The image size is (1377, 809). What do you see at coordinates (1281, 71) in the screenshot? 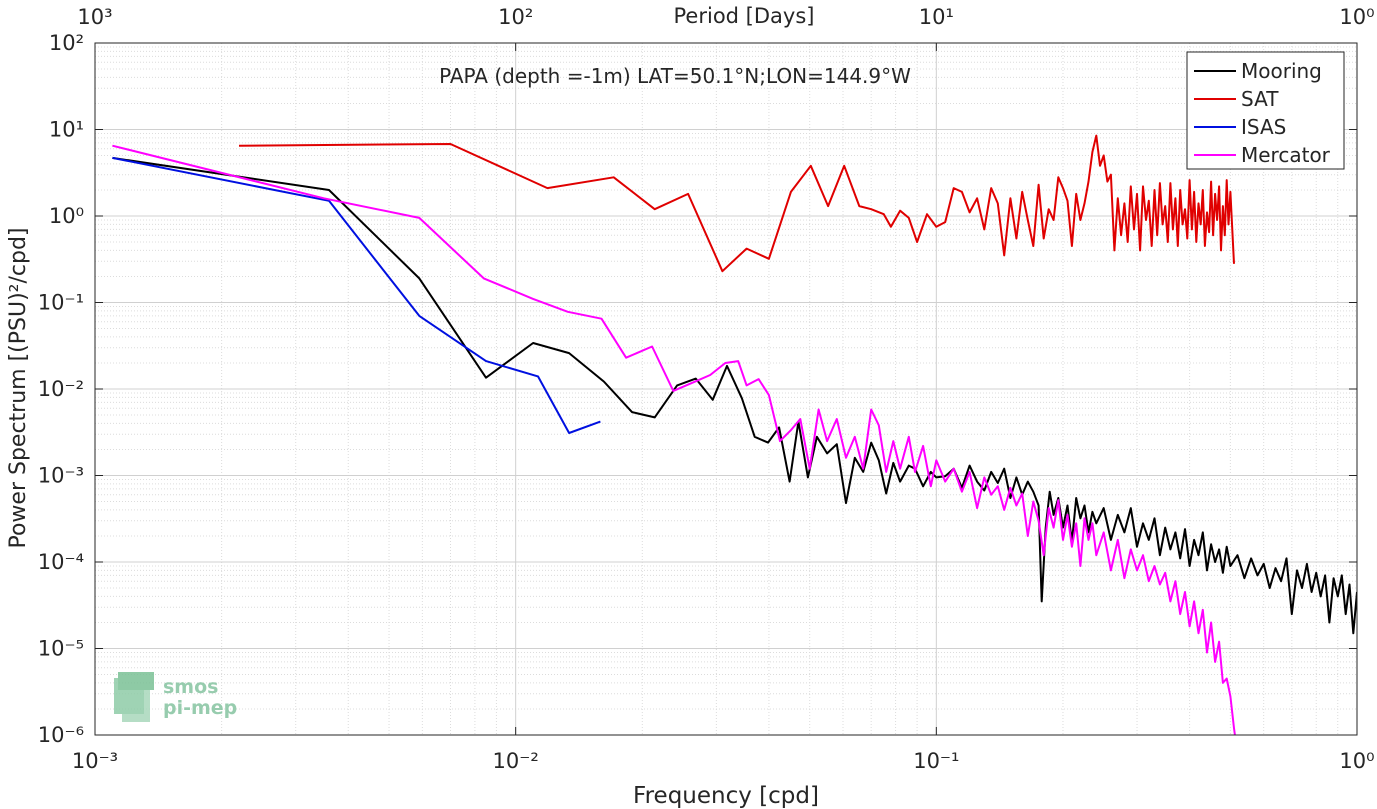
I see `legend-label-mooring: Mooring` at bounding box center [1281, 71].